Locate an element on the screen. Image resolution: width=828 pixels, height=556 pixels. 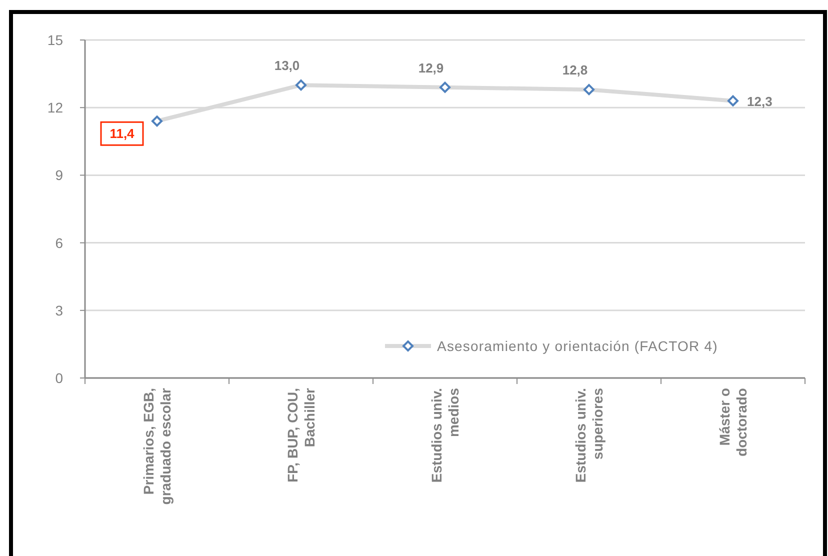
y-tick-label: 6 is located at coordinates (59, 242).